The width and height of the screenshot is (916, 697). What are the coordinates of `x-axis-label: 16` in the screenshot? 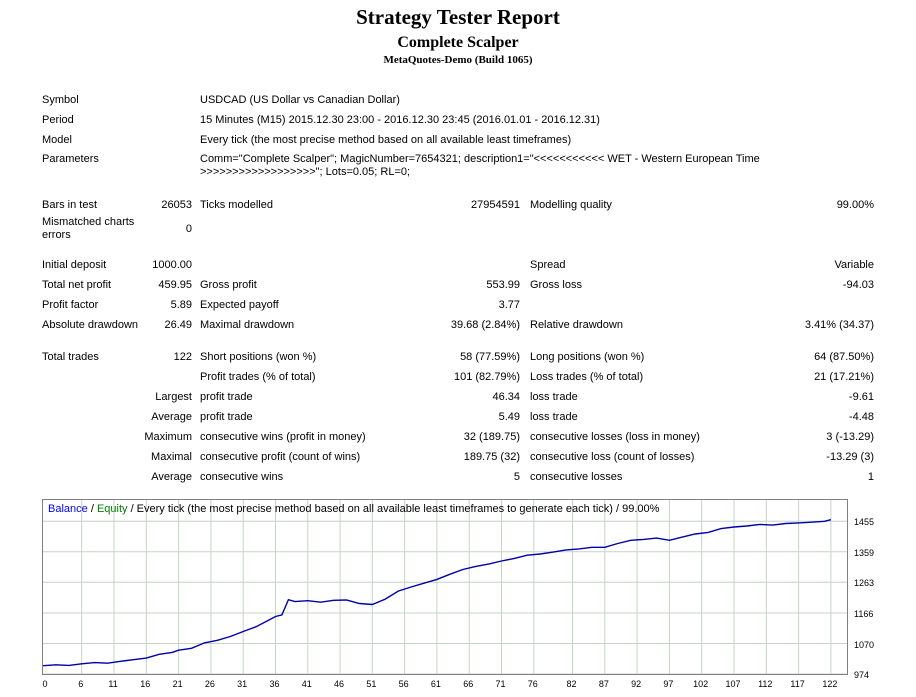 It's located at (145, 684).